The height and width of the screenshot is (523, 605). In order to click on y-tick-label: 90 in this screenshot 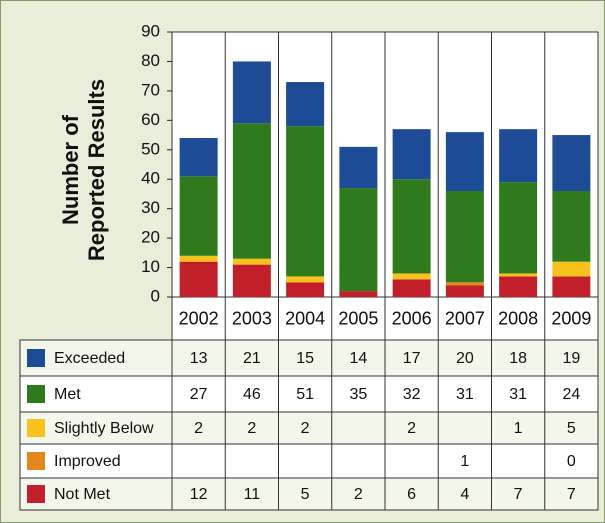, I will do `click(150, 30)`.